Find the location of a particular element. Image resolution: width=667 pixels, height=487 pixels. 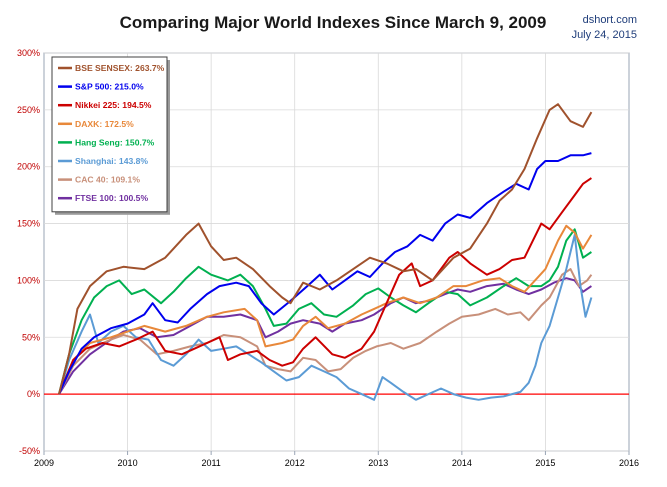

y-tick-label: 100% is located at coordinates (28, 280).